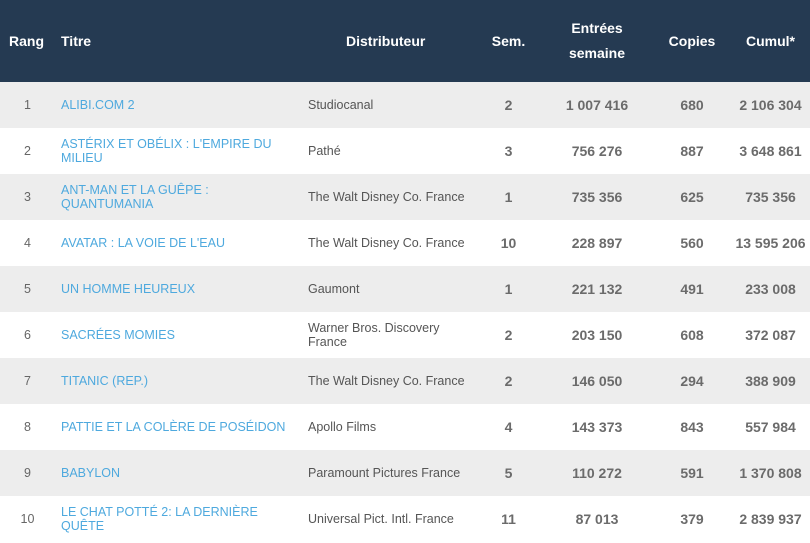  I want to click on rank-cell: 10, so click(27, 518).